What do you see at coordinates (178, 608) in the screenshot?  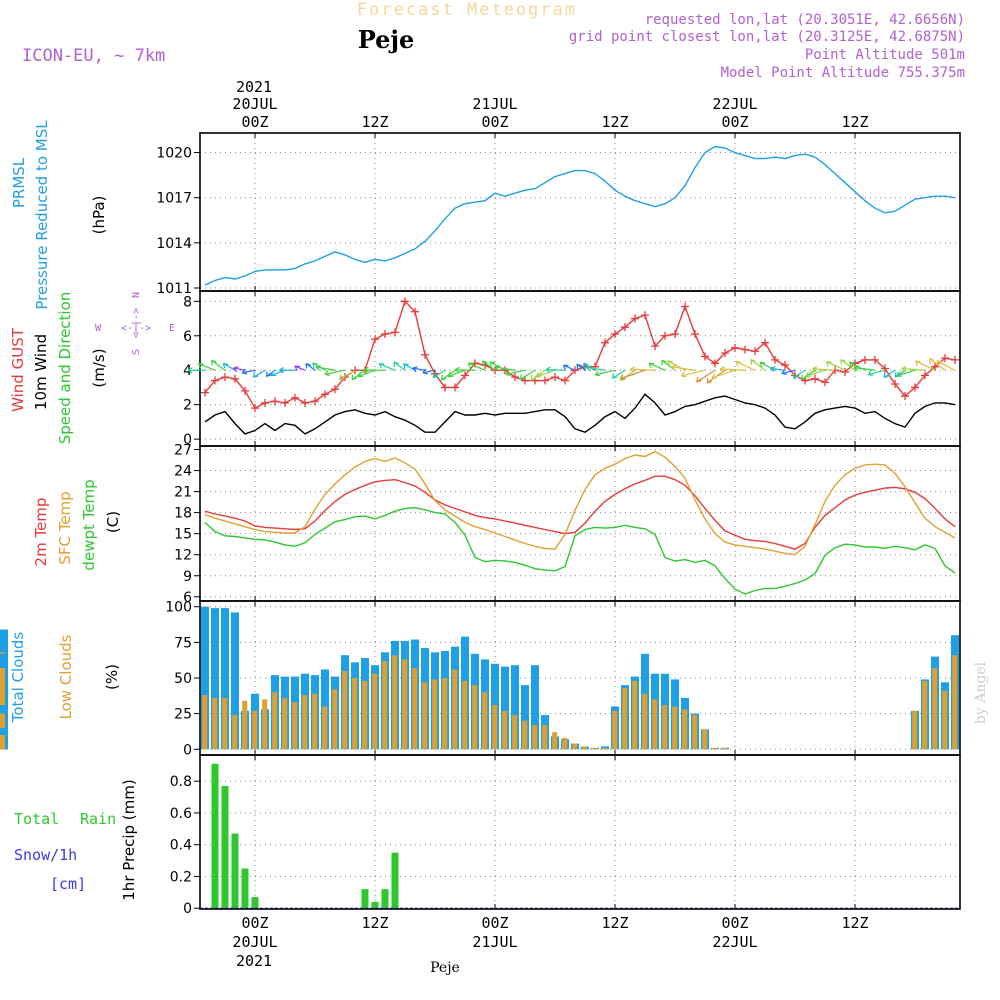 I see `y-tick-label: 100` at bounding box center [178, 608].